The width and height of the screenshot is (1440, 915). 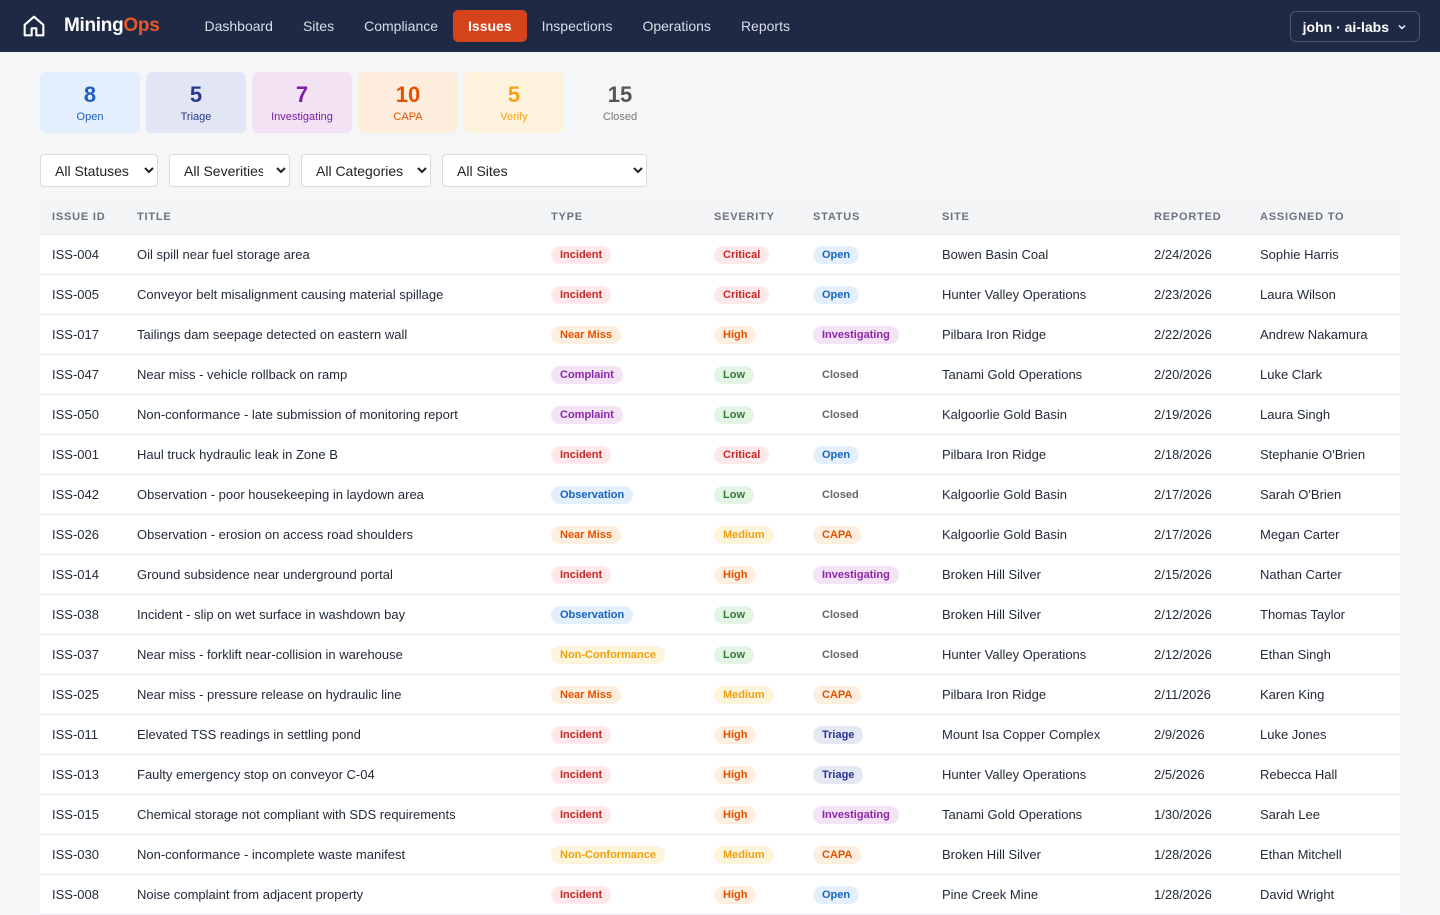 What do you see at coordinates (302, 116) in the screenshot?
I see `stat-label: Investigating` at bounding box center [302, 116].